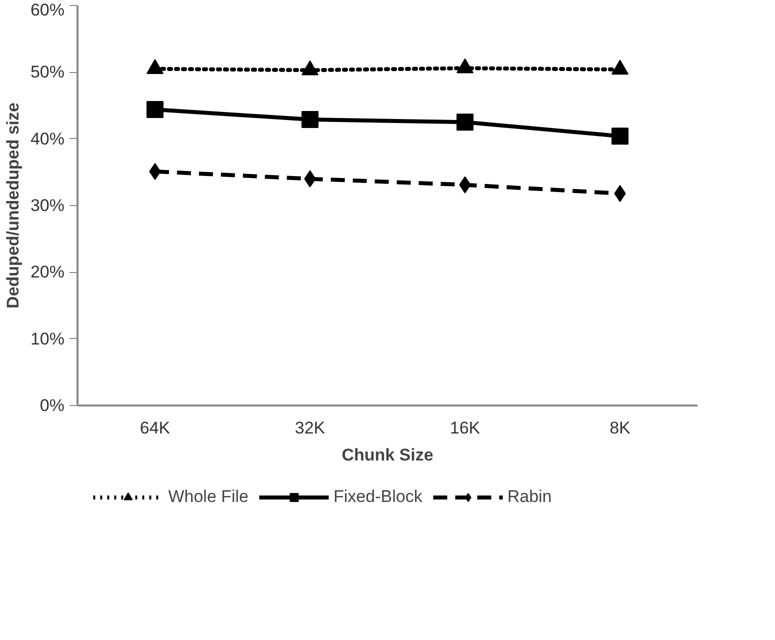 The image size is (775, 640). Describe the element at coordinates (47, 10) in the screenshot. I see `y-tick-label: 60%` at that location.